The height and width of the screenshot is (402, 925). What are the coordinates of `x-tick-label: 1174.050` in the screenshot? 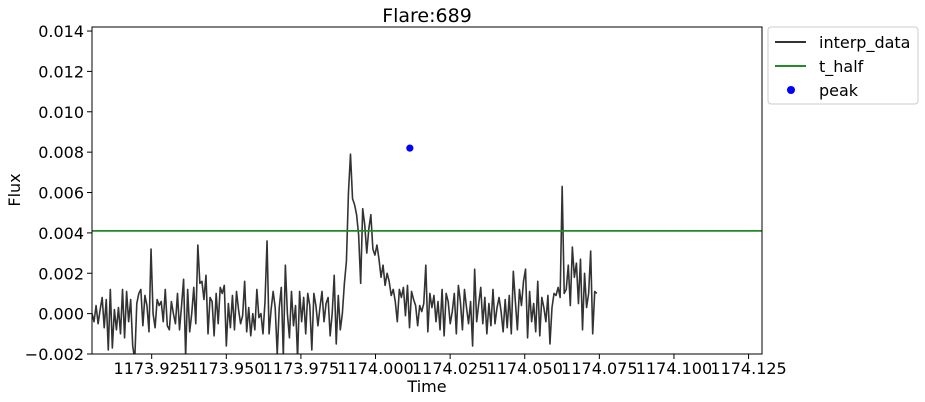 It's located at (525, 368).